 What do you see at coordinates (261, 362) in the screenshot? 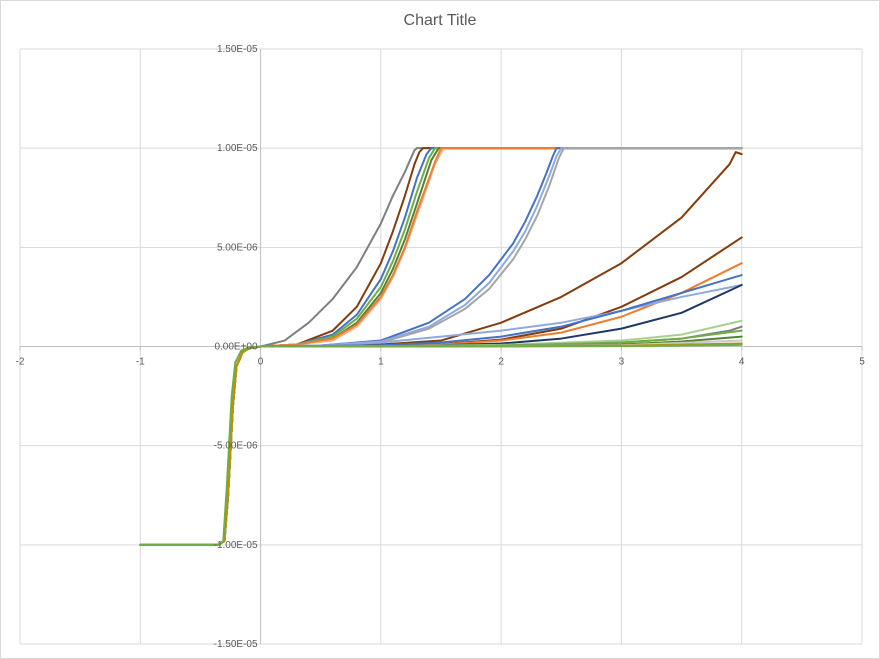
I see `x-tick-label: 0` at bounding box center [261, 362].